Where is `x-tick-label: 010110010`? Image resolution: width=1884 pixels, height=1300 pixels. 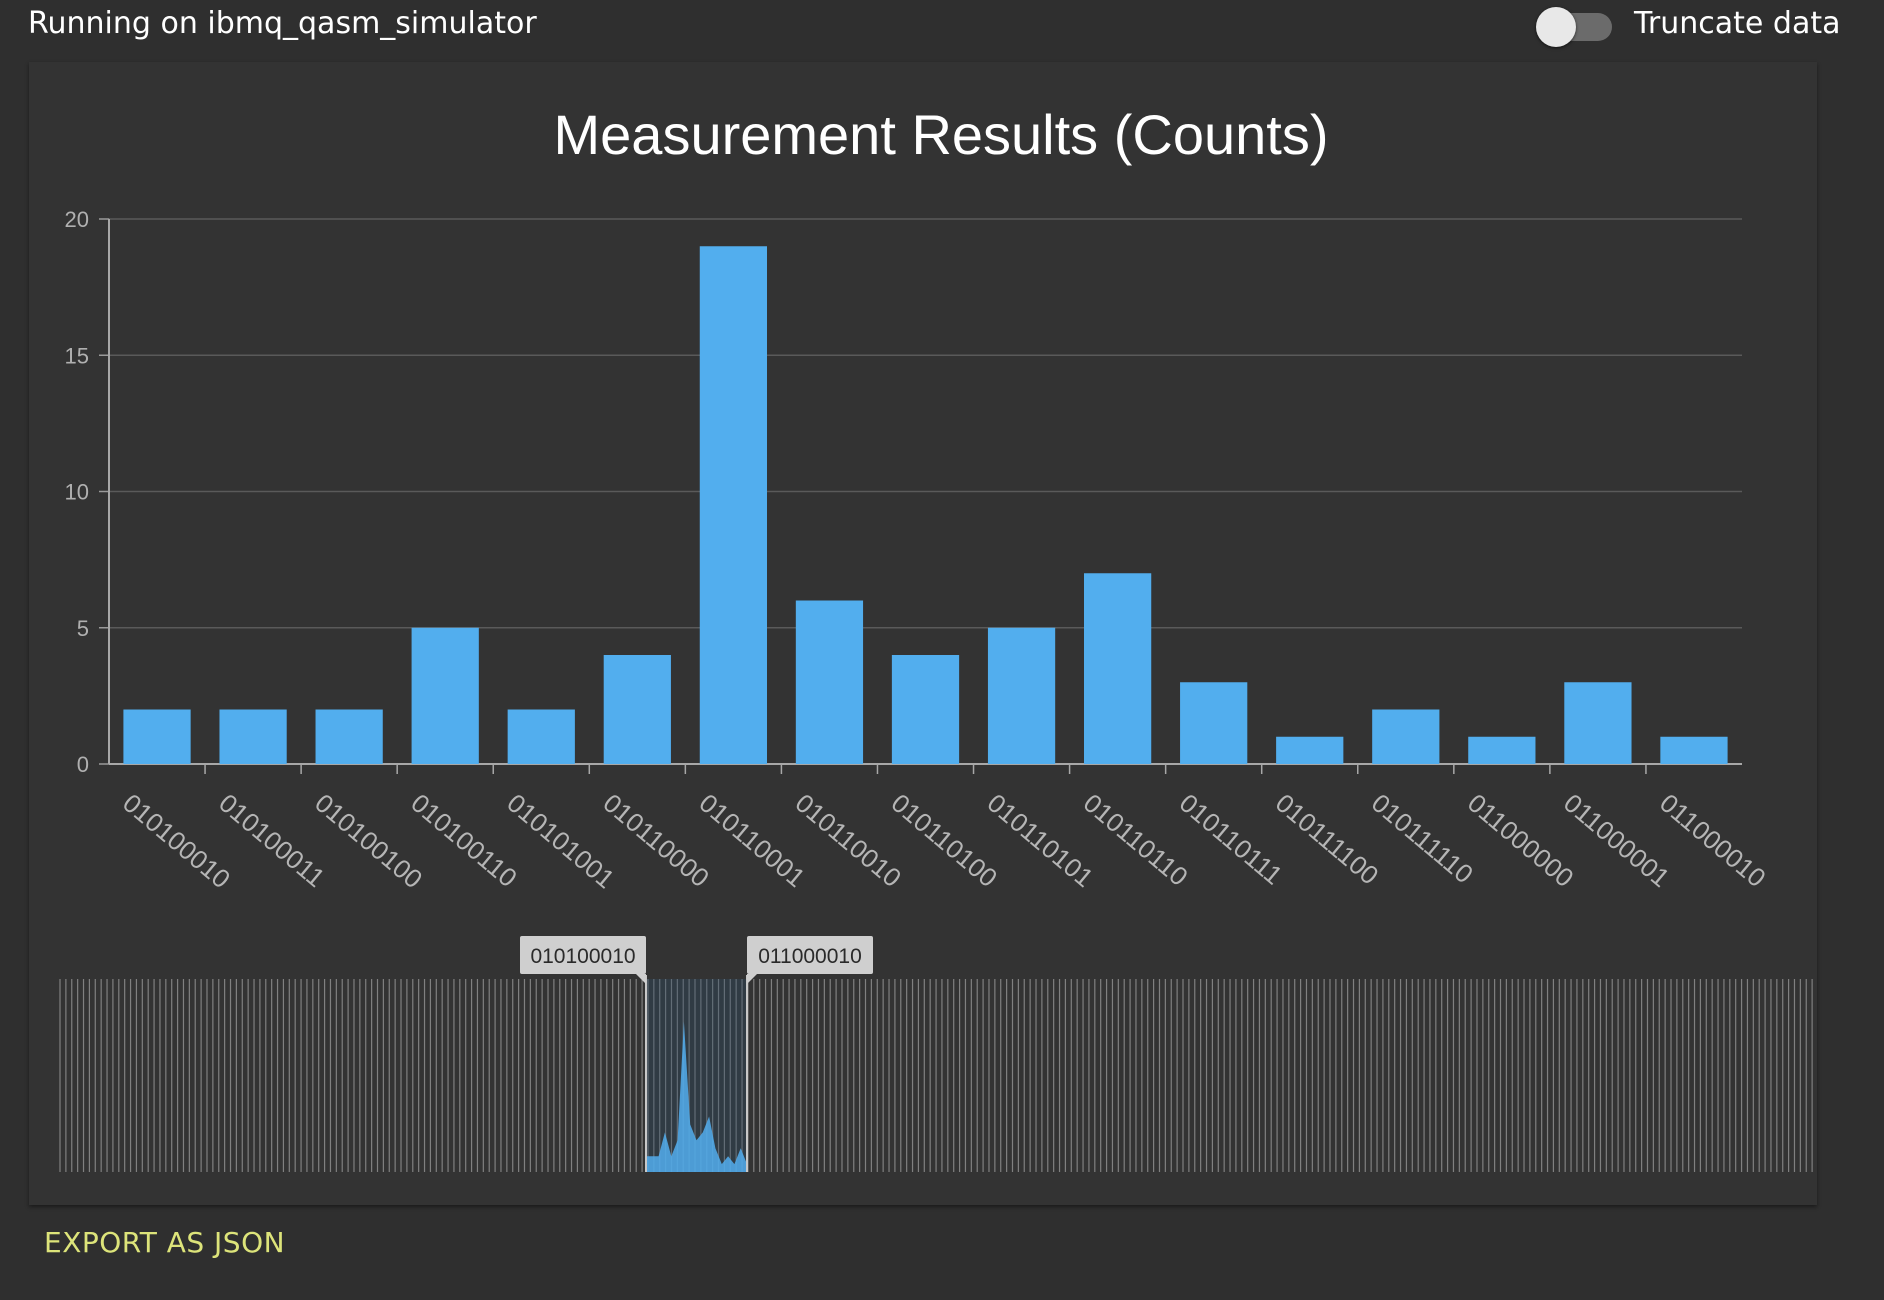 x-tick-label: 010110010 is located at coordinates (849, 840).